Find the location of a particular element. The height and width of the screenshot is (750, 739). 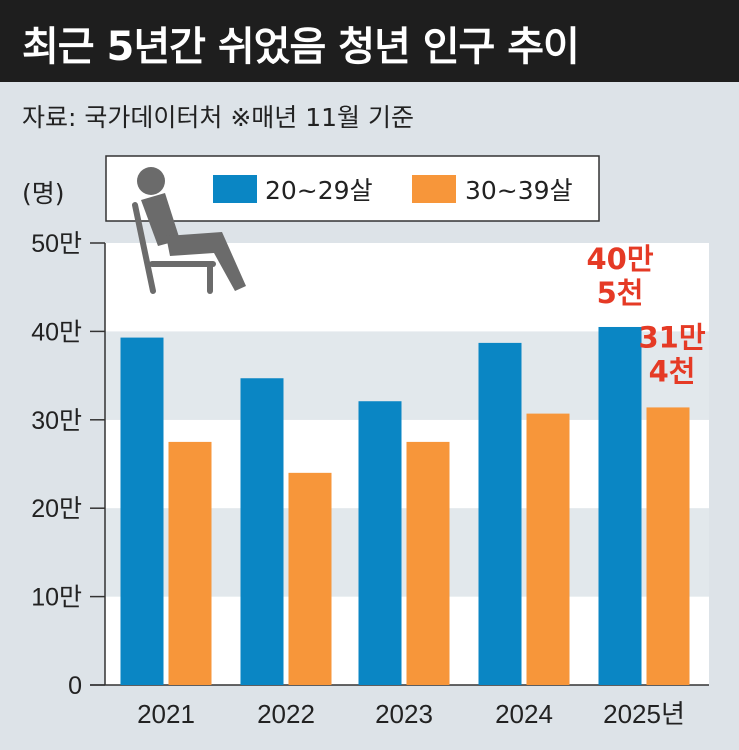

y-tick-label: 40만 is located at coordinates (56, 332).